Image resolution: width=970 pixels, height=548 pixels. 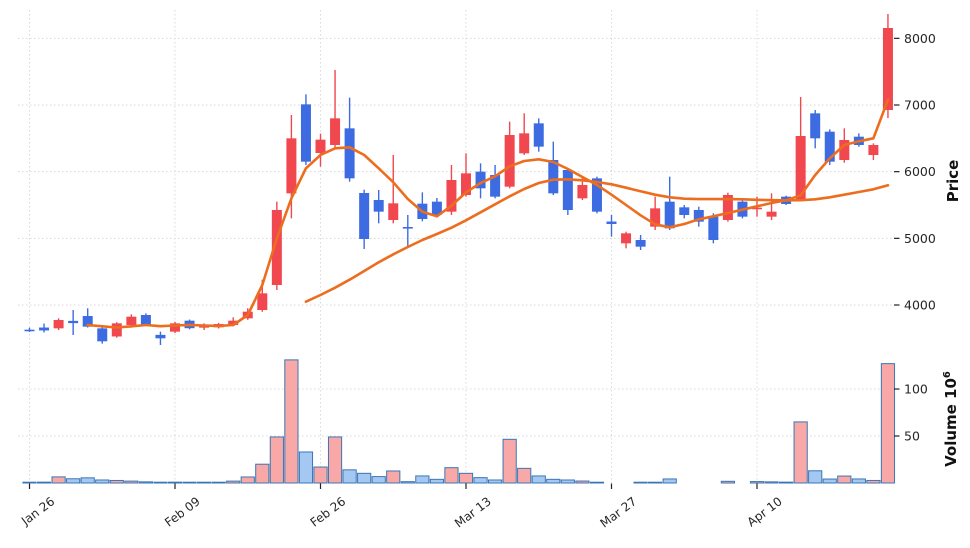 What do you see at coordinates (37, 511) in the screenshot?
I see `date-tick-label: Jan 26` at bounding box center [37, 511].